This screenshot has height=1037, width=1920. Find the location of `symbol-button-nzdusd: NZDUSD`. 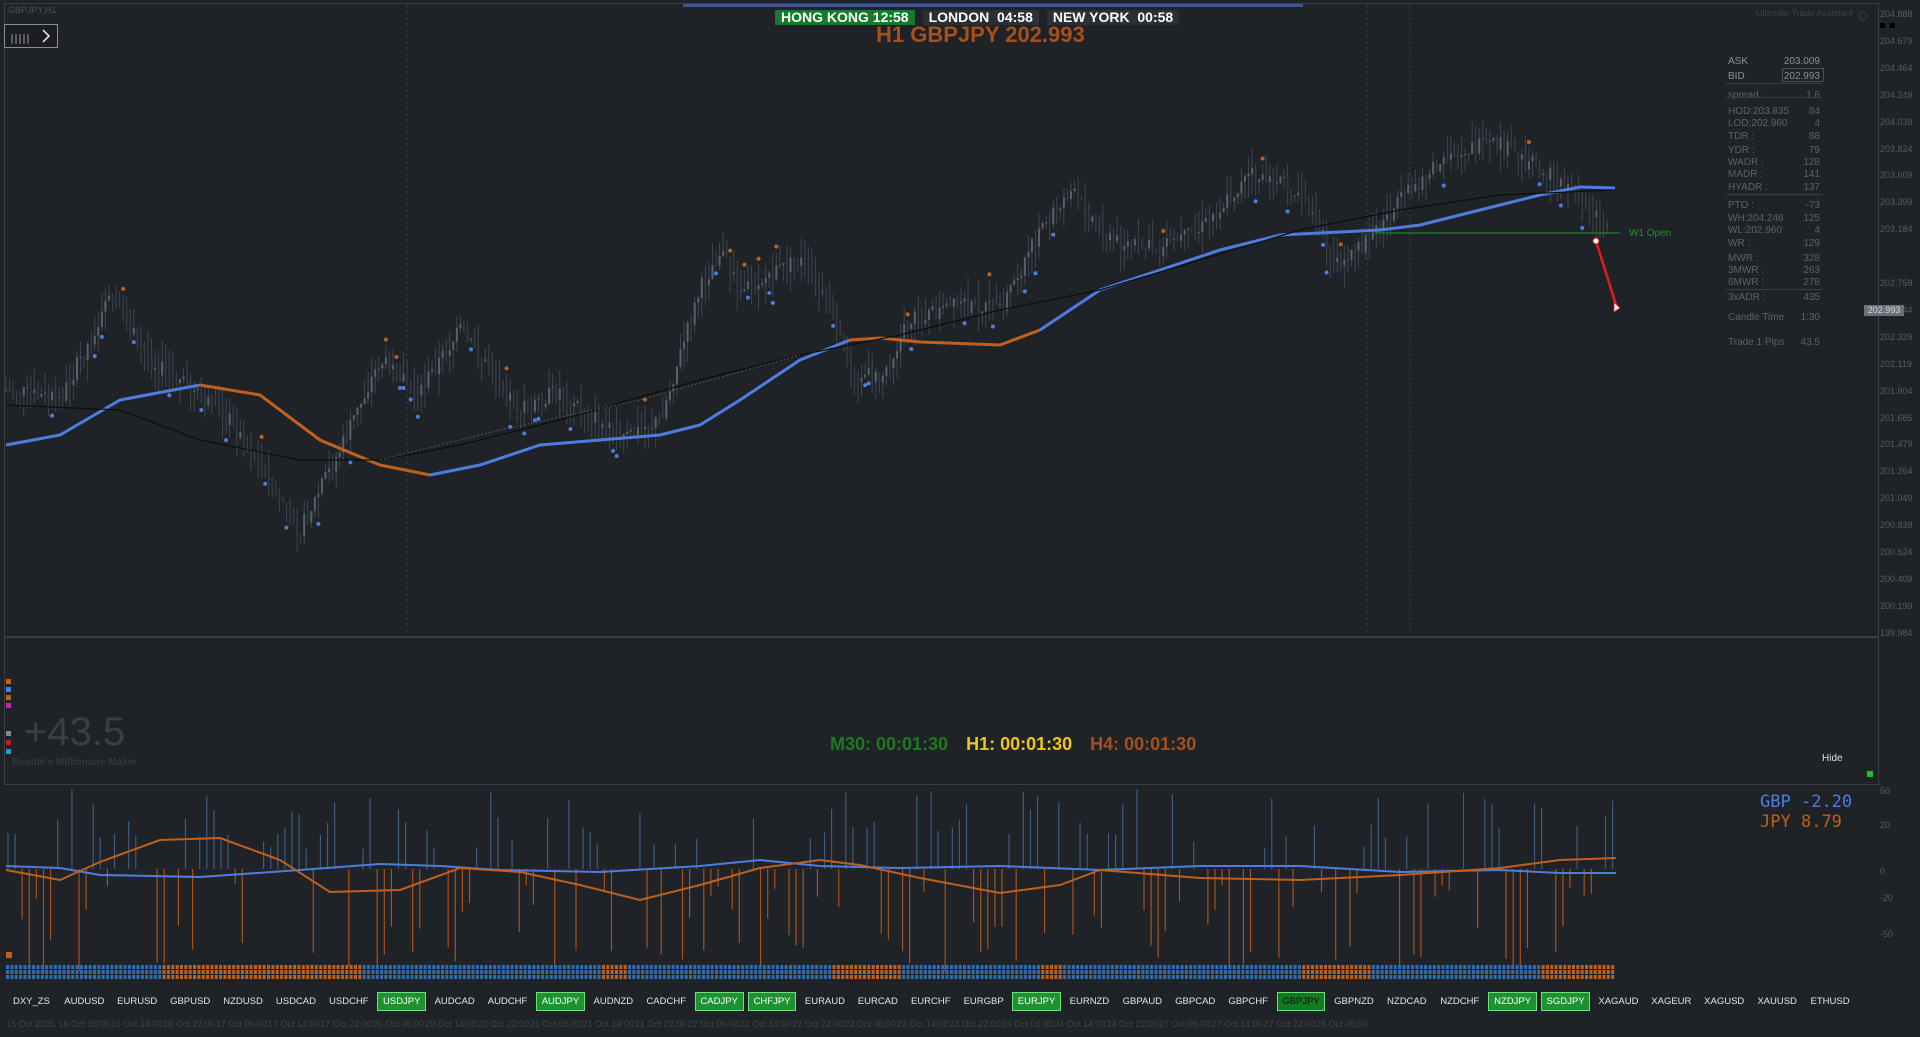

symbol-button-nzdusd: NZDUSD is located at coordinates (243, 1001).